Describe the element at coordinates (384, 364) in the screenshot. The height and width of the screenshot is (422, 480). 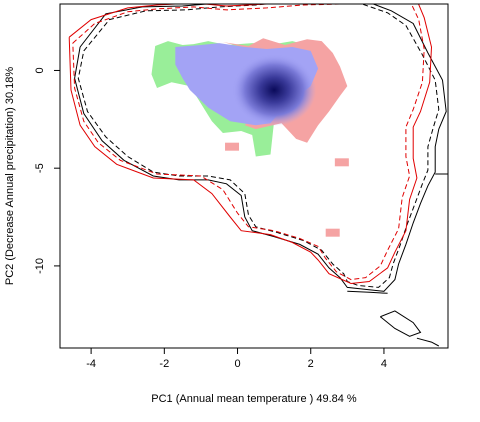
I see `x-tick-label: 4` at that location.